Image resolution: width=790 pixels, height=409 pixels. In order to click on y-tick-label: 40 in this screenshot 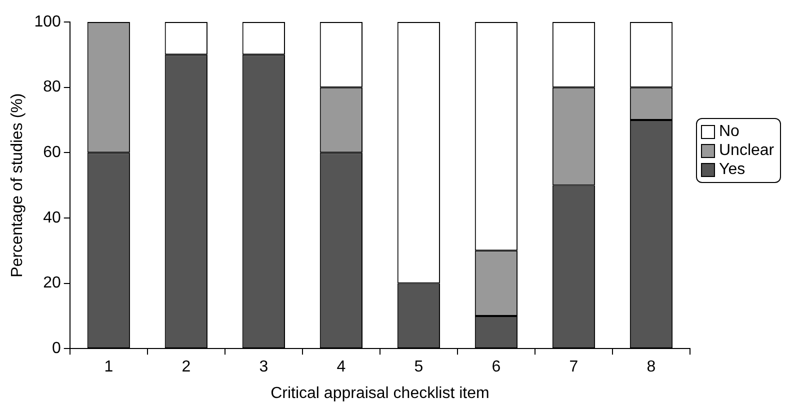, I will do `click(52, 217)`.